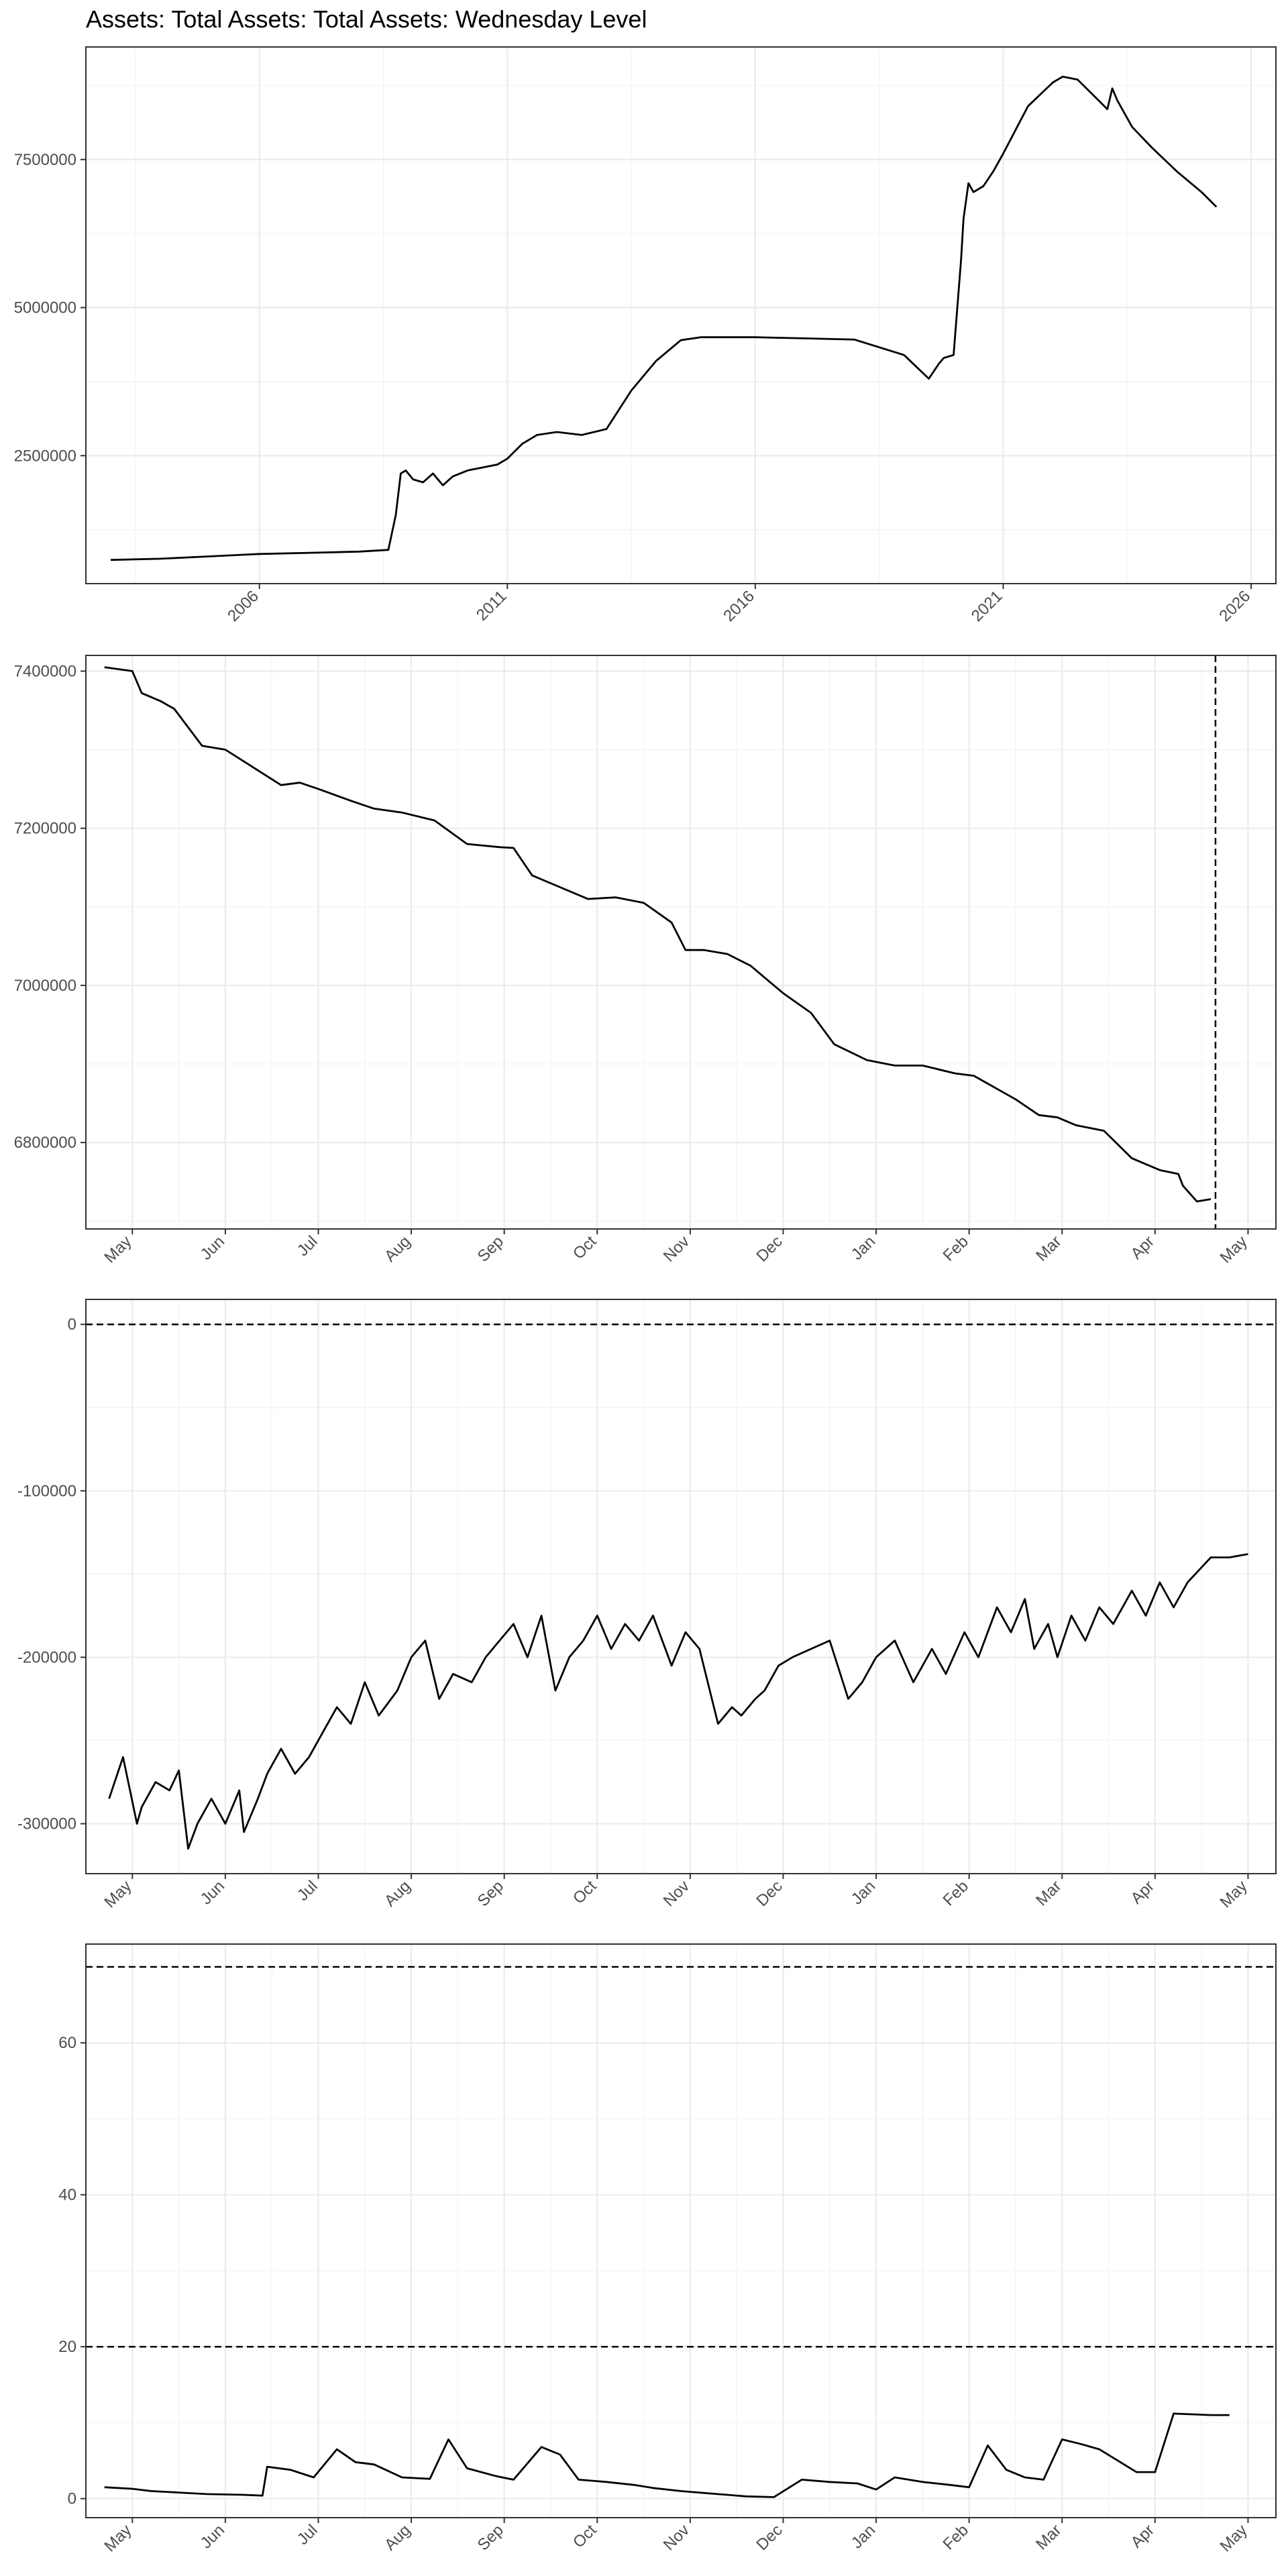 The height and width of the screenshot is (2576, 1288). What do you see at coordinates (45, 308) in the screenshot?
I see `y-tick-label: 5000000` at bounding box center [45, 308].